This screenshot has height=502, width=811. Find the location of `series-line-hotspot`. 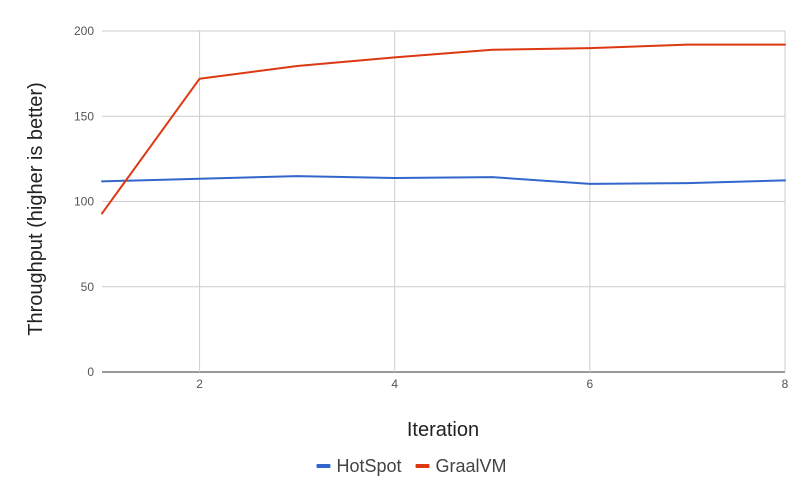

series-line-hotspot is located at coordinates (443, 180).